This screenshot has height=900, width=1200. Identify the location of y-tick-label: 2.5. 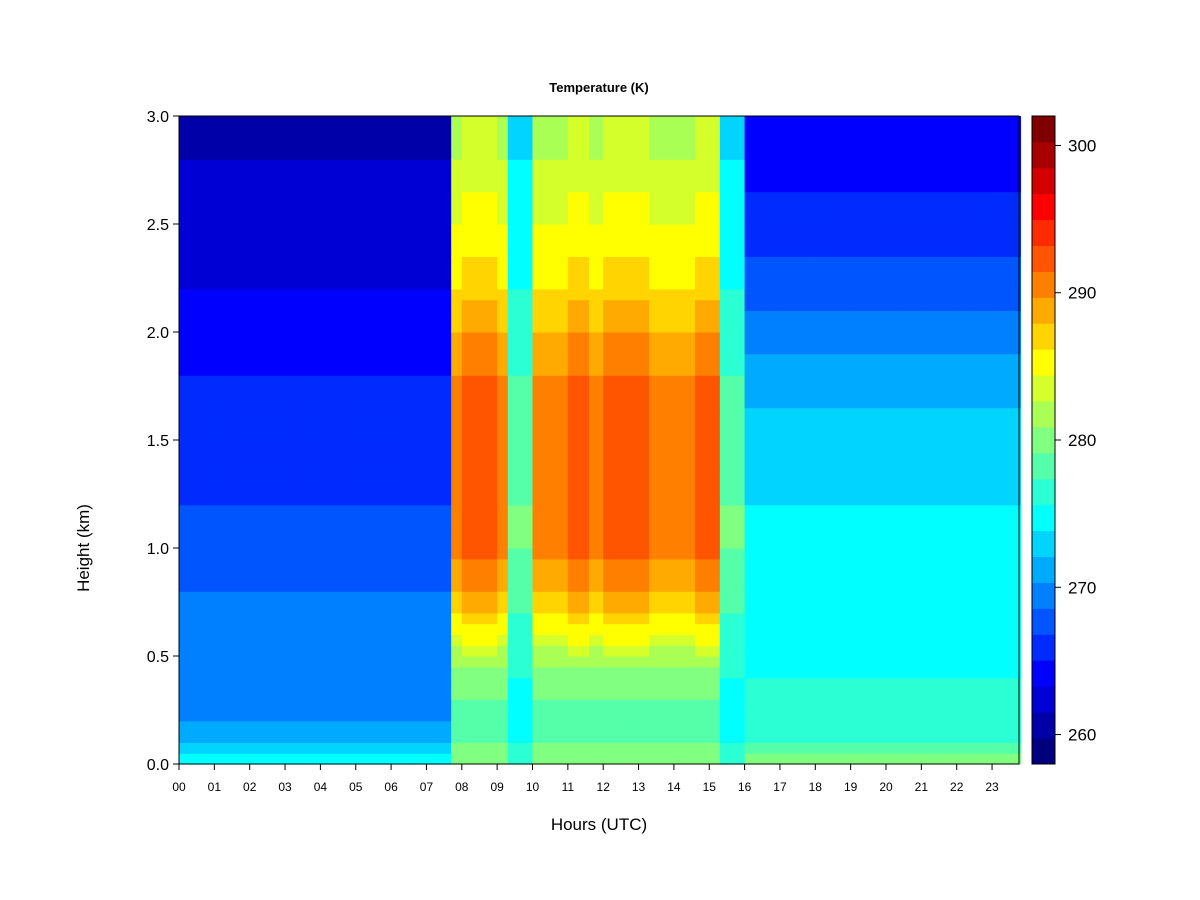
(158, 225).